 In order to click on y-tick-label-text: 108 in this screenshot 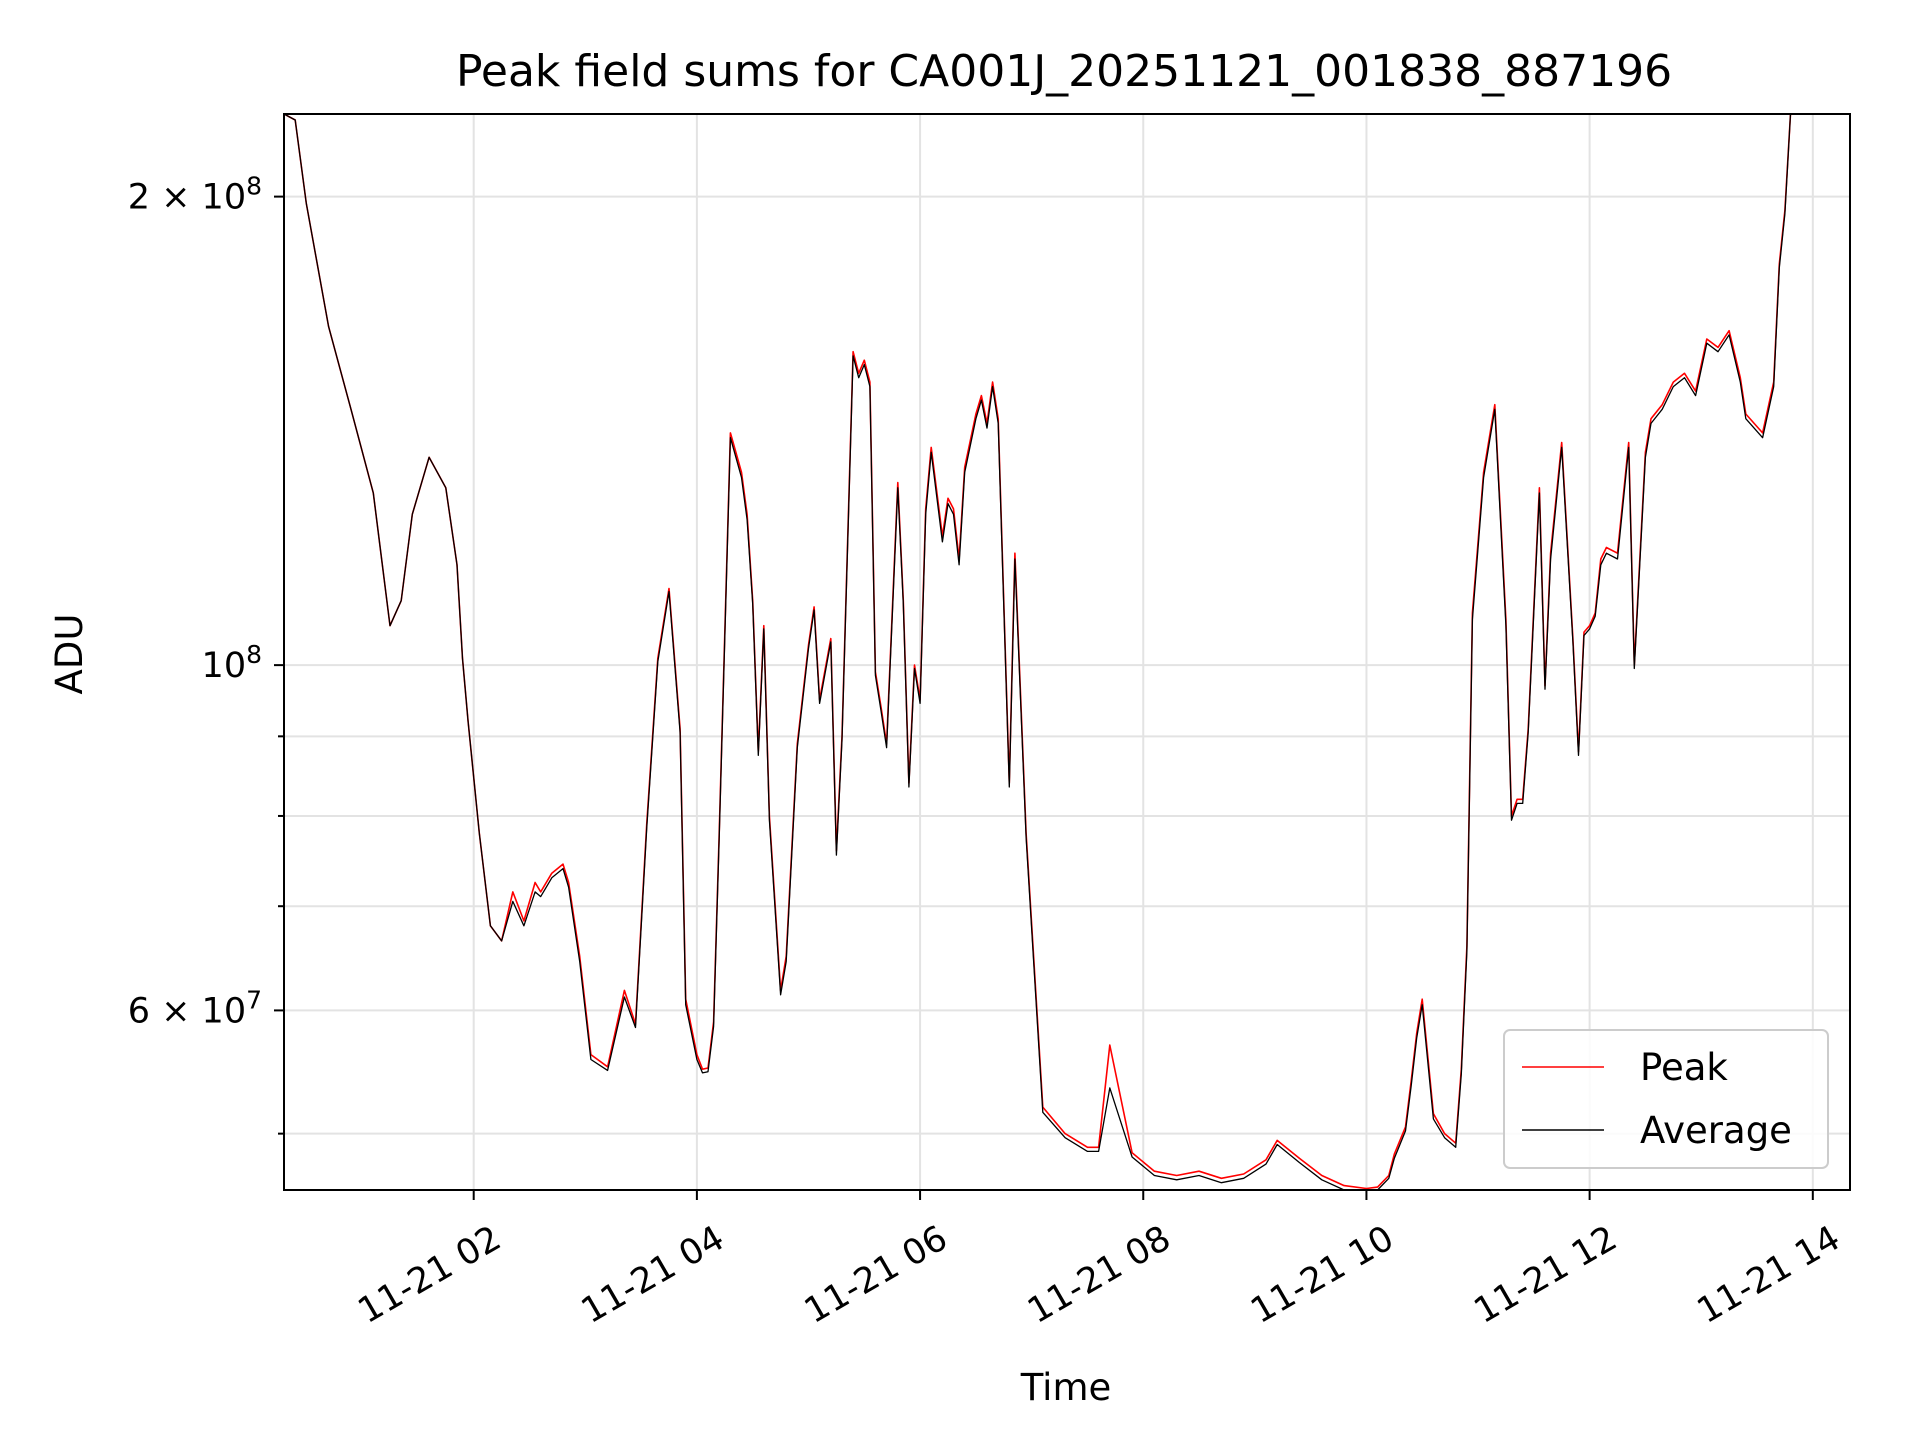, I will do `click(232, 663)`.